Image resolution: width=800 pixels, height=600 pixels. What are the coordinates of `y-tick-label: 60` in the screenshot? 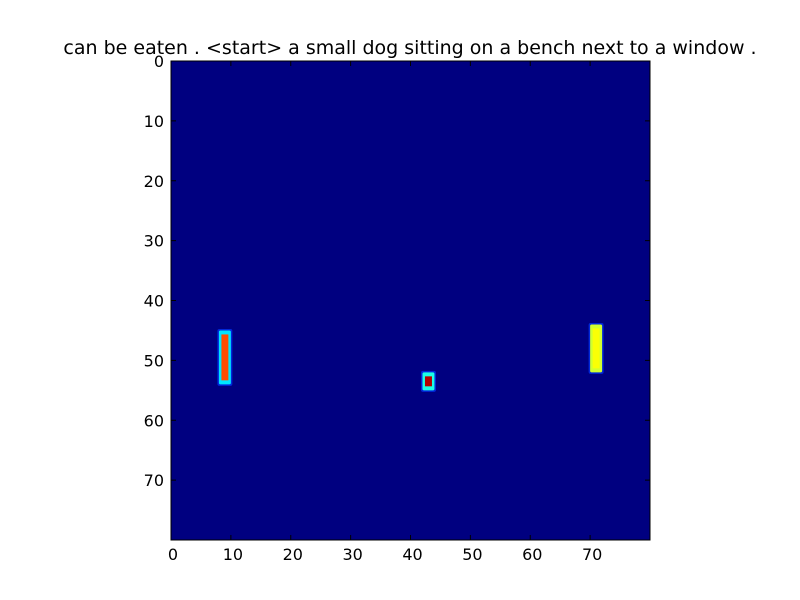 It's located at (154, 420).